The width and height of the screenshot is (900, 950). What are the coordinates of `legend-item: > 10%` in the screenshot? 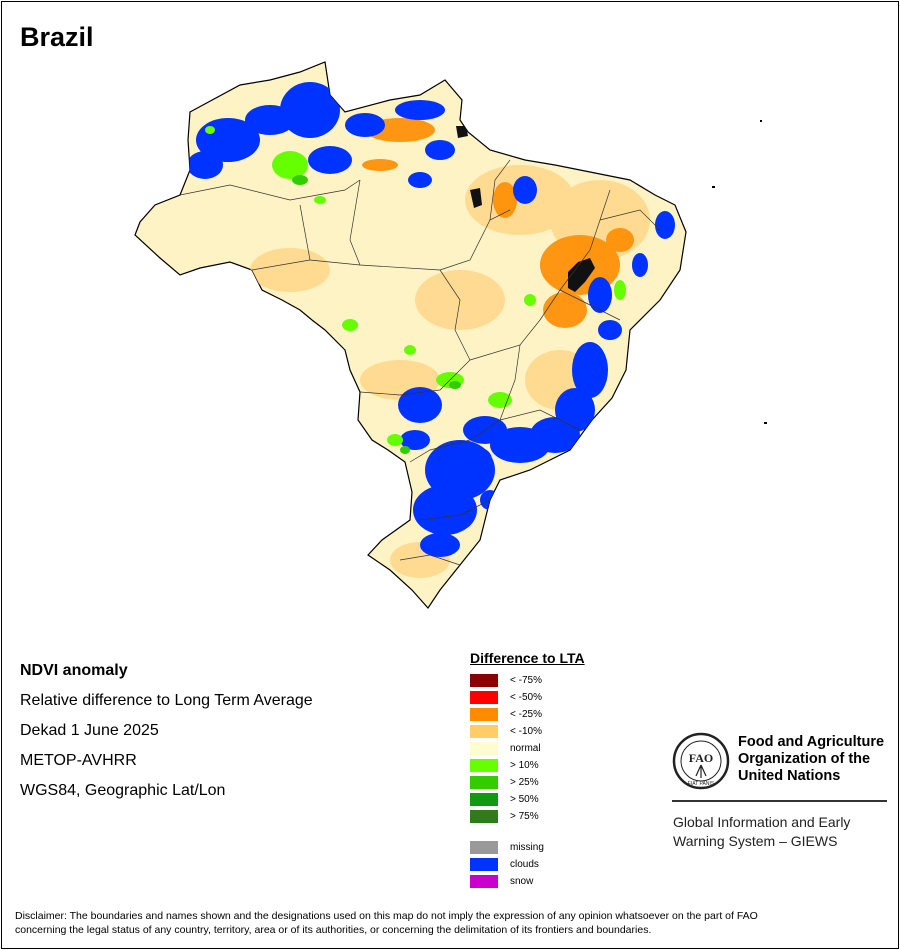 It's located at (527, 765).